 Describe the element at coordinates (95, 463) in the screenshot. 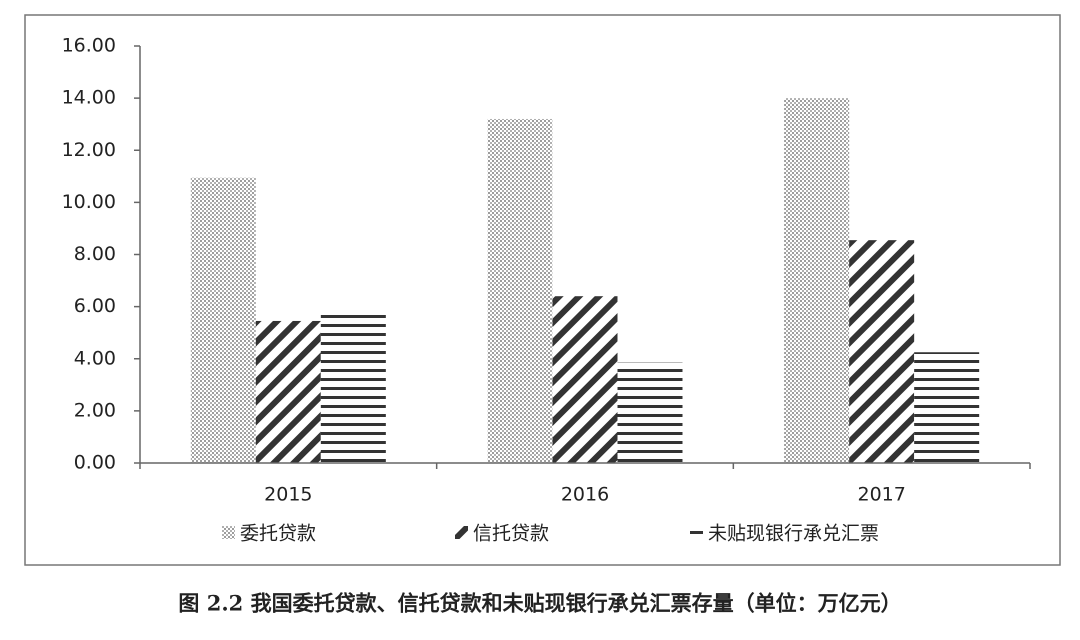

I see `y-tick-label: 0.00` at that location.